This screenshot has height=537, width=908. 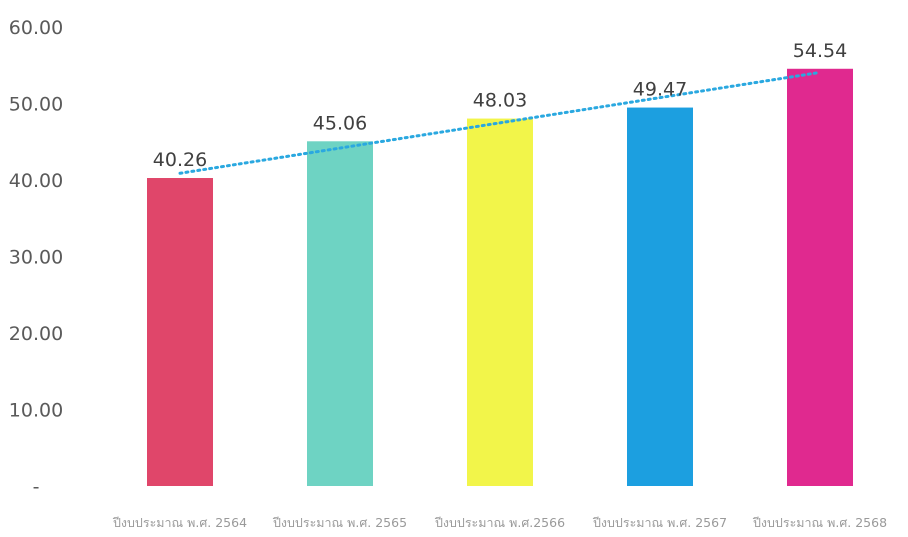 What do you see at coordinates (500, 101) in the screenshot?
I see `data-label: 48.03` at bounding box center [500, 101].